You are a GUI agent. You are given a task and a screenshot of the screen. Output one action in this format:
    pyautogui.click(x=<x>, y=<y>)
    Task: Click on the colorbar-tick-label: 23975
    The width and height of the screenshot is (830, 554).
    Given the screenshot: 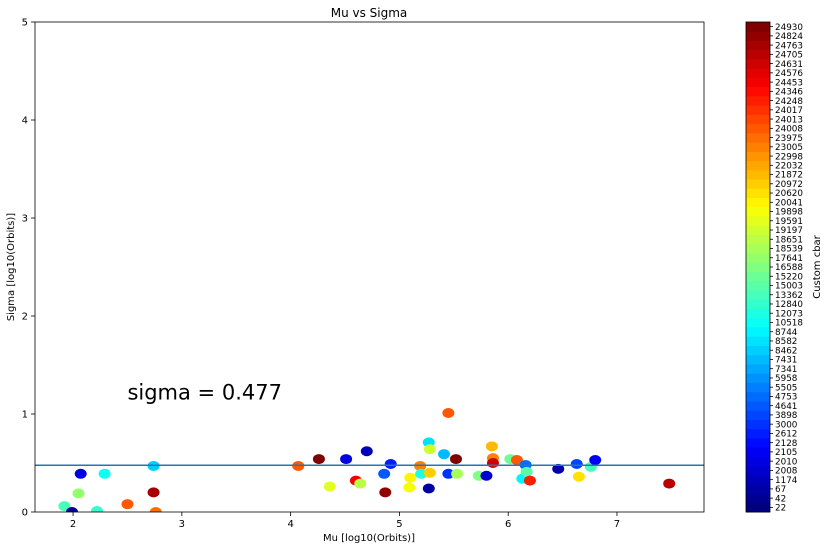 What is the action you would take?
    pyautogui.click(x=789, y=139)
    